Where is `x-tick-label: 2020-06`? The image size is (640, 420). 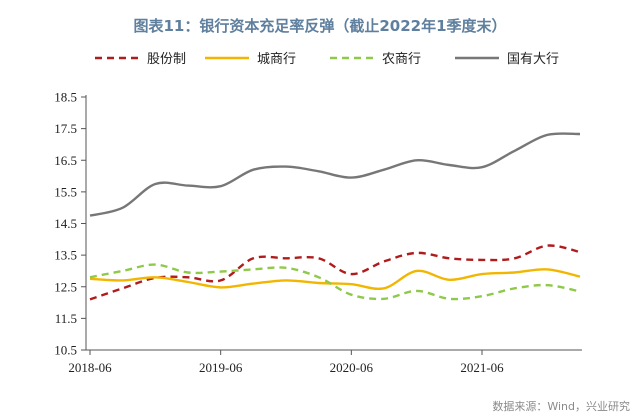 x-tick-label: 2020-06 is located at coordinates (352, 367).